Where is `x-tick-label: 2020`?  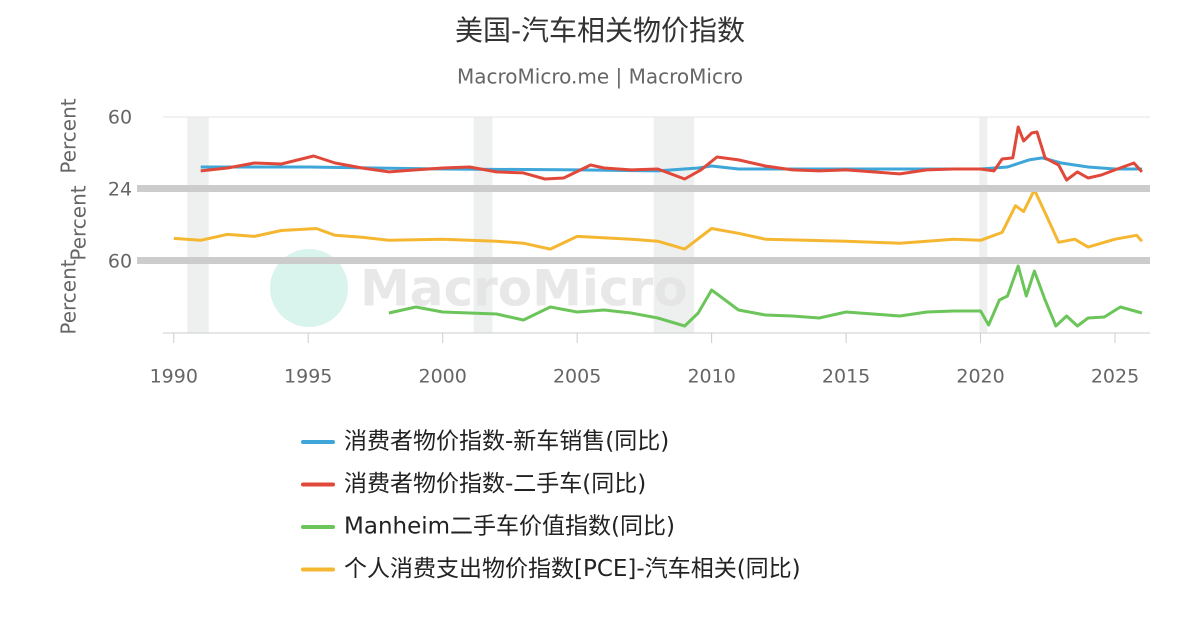 x-tick-label: 2020 is located at coordinates (980, 377).